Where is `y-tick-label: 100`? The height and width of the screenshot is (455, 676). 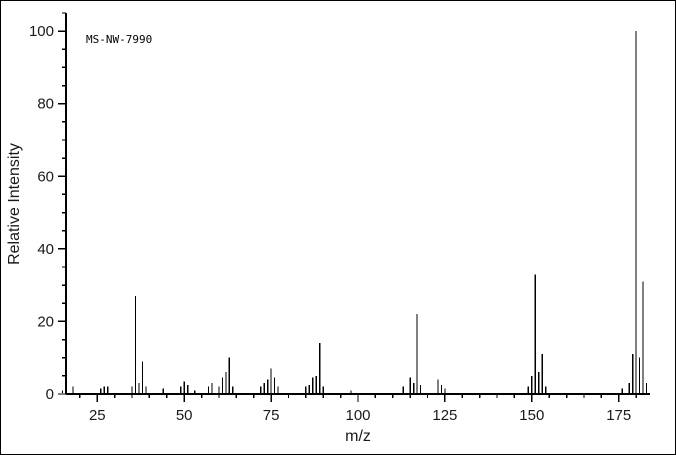
y-tick-label: 100 is located at coordinates (41, 31).